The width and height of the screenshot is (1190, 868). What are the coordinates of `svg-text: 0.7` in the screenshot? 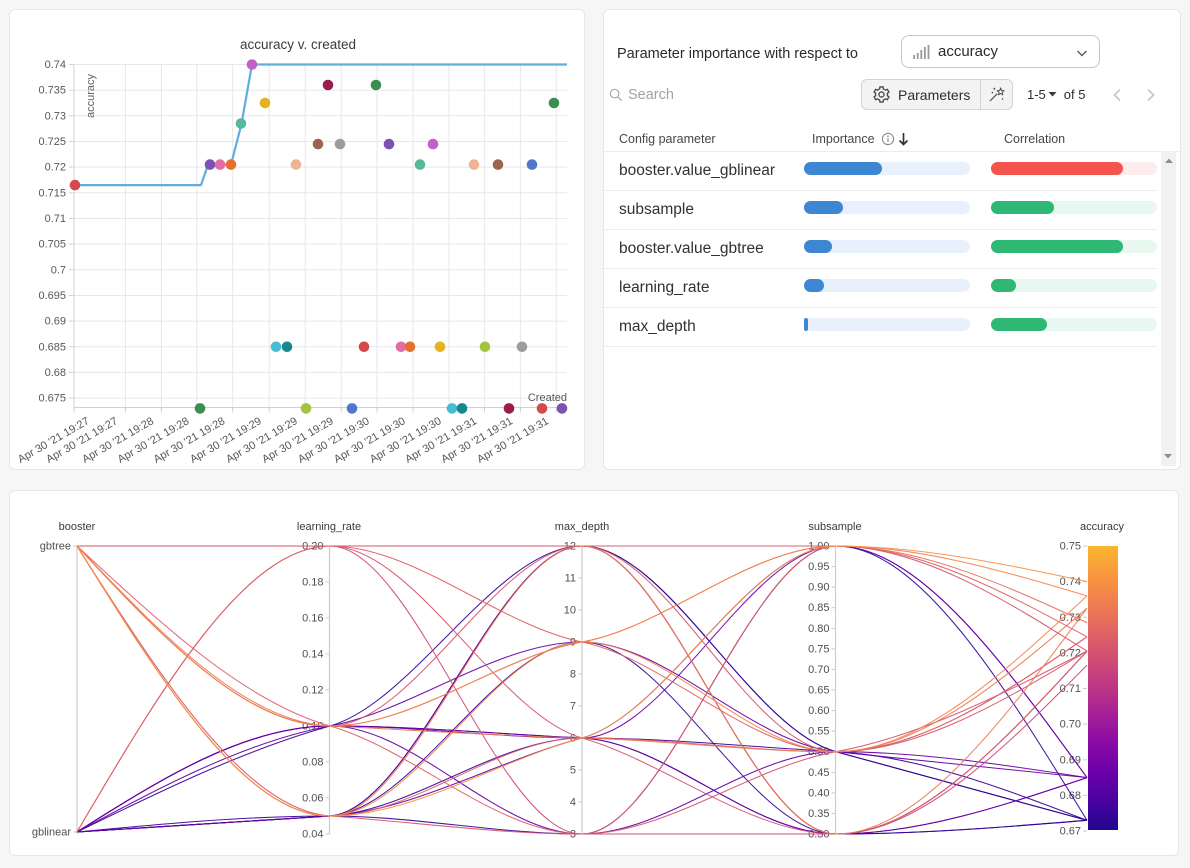 It's located at (58, 270).